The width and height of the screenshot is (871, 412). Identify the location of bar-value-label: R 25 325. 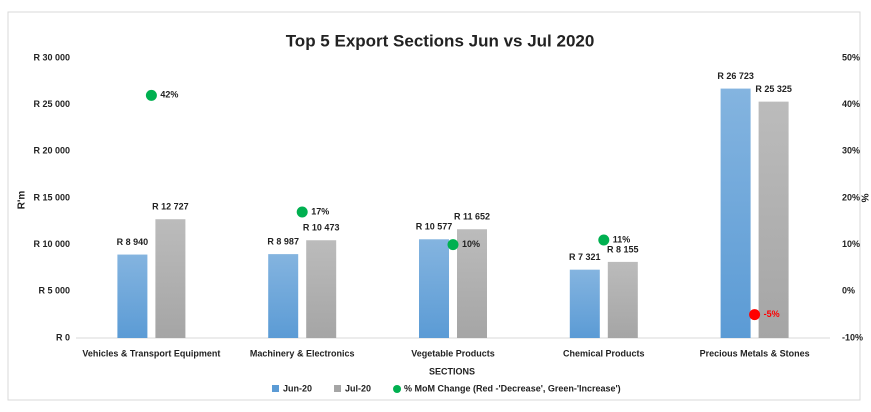
(773, 89).